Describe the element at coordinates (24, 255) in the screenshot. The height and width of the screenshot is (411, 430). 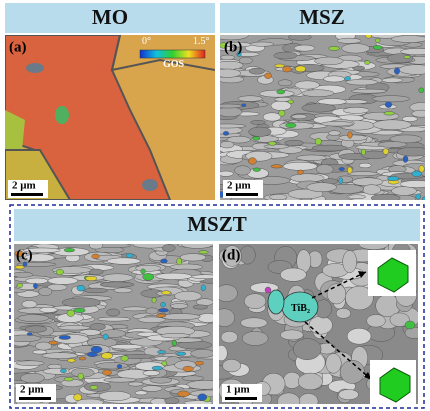
I see `panel-label: (c)` at that location.